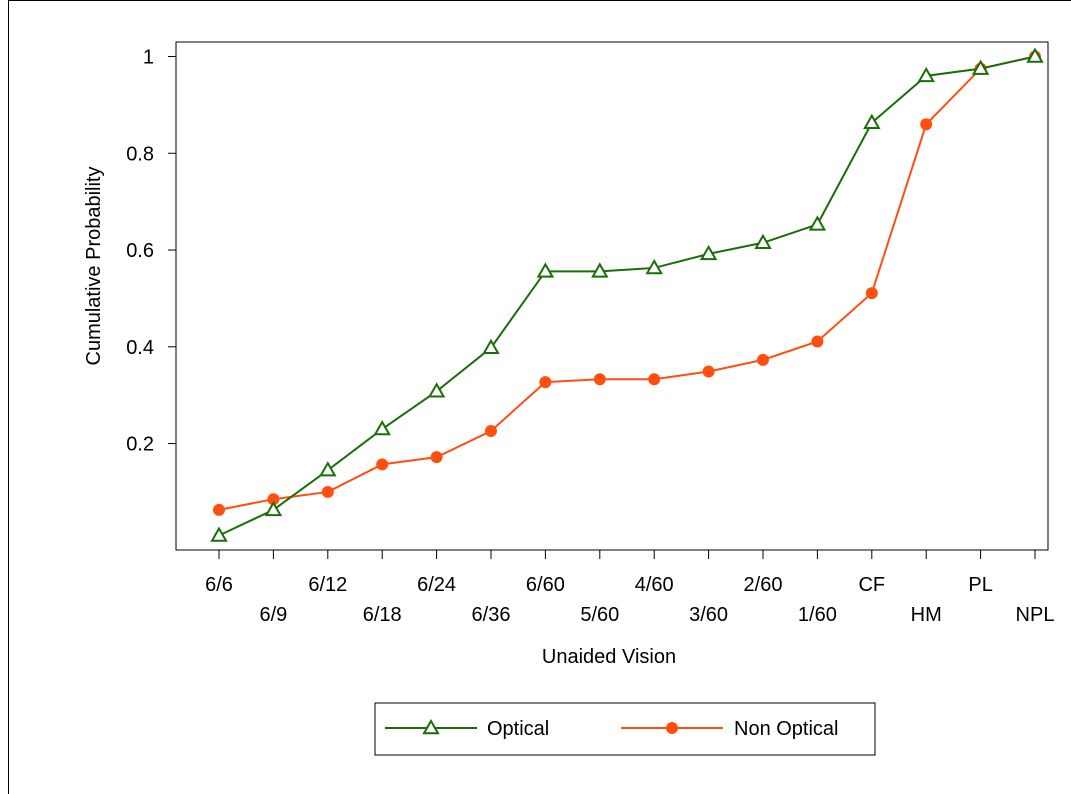 This screenshot has width=1071, height=794. What do you see at coordinates (94, 266) in the screenshot?
I see `y-axis-title: Cumulative Probability` at bounding box center [94, 266].